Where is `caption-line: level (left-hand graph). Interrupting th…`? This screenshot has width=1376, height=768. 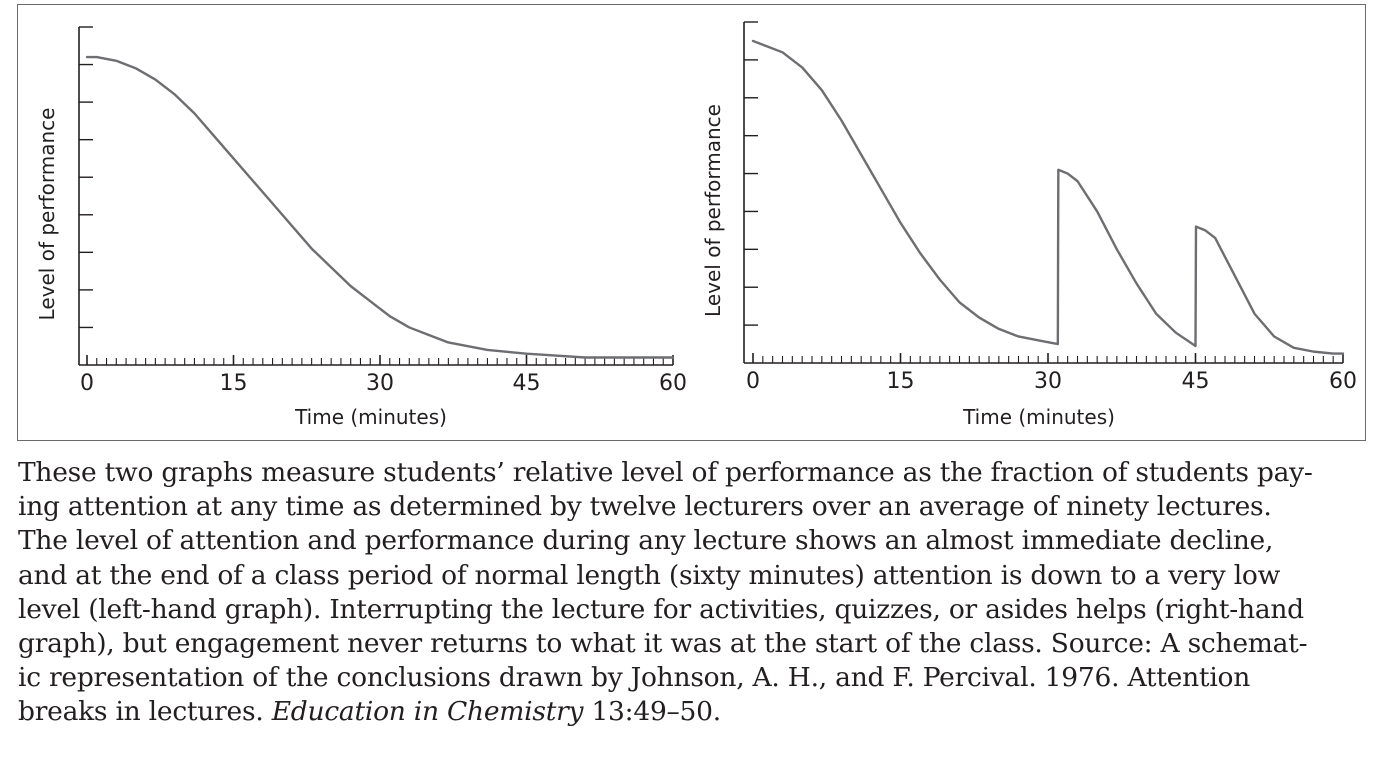 caption-line: level (left-hand graph). Interrupting th… is located at coordinates (661, 609).